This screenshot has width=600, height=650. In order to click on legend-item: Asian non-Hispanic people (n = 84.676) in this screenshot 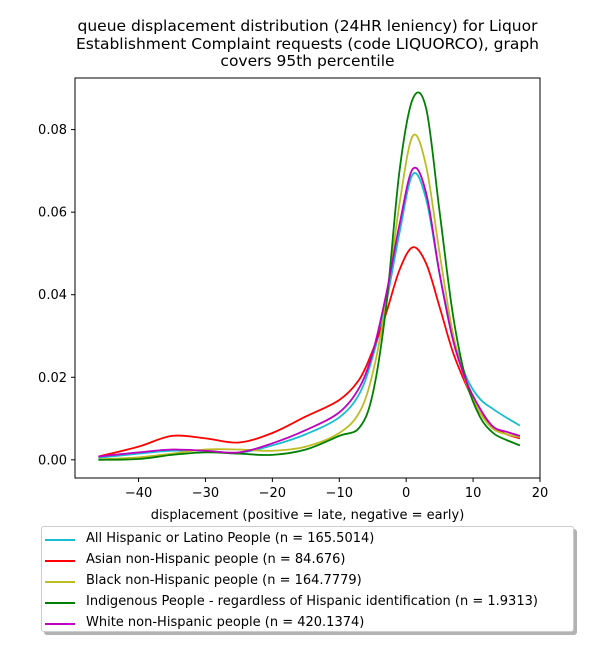, I will do `click(307, 560)`.